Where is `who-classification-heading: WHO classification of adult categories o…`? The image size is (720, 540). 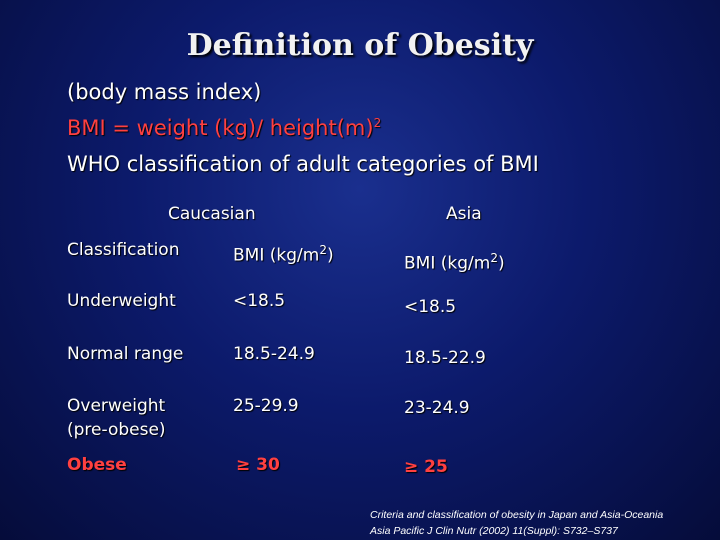
who-classification-heading: WHO classification of adult categories o… is located at coordinates (303, 164).